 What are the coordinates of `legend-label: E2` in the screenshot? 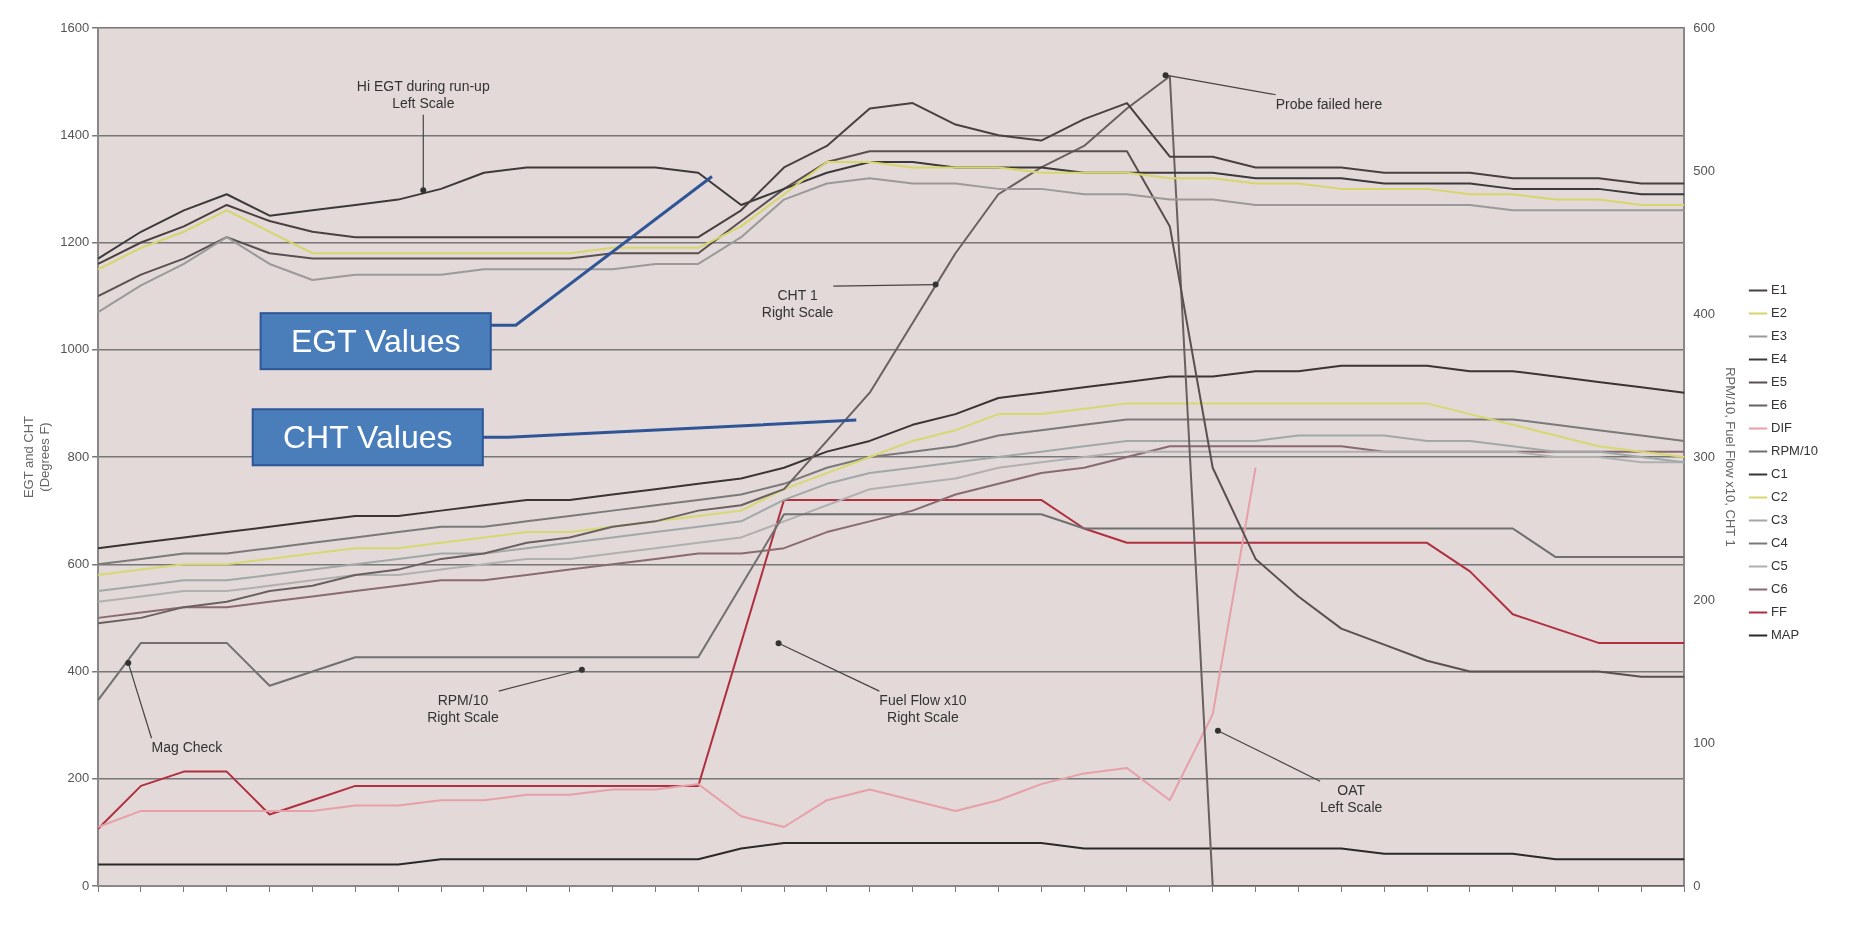 It's located at (1779, 313).